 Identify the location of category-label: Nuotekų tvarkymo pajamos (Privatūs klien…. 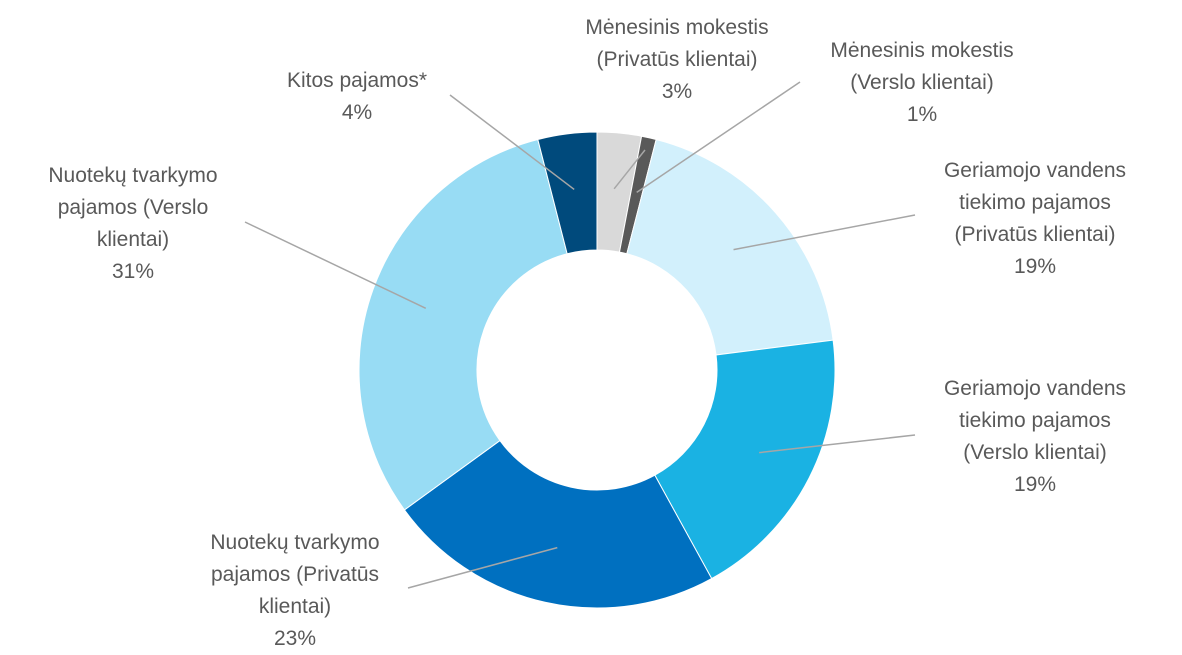
(295, 574).